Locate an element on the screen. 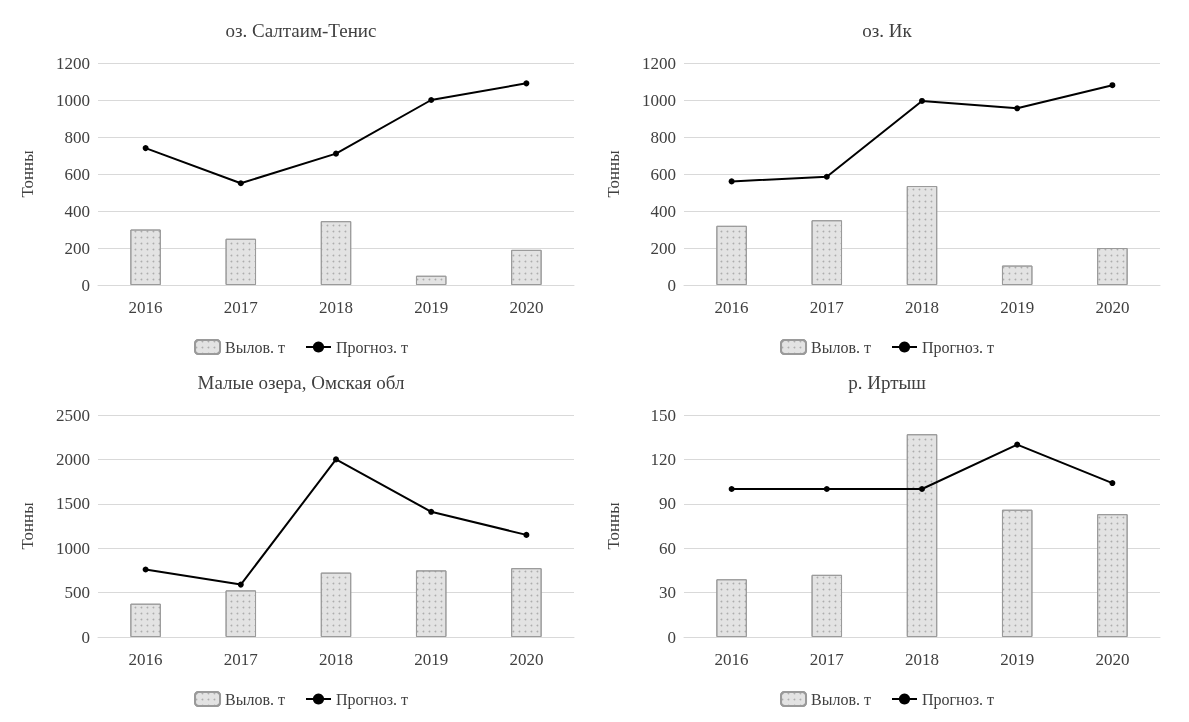 This screenshot has width=1189, height=722. y-tick-label: 90 is located at coordinates (667, 504).